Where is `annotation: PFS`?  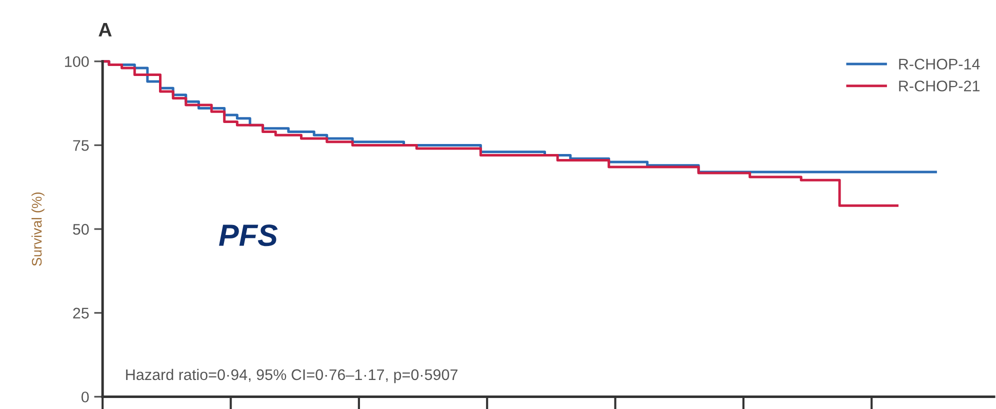 annotation: PFS is located at coordinates (248, 235).